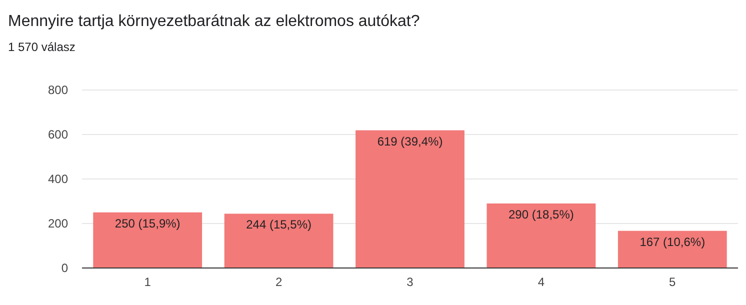  What do you see at coordinates (64, 268) in the screenshot?
I see `y-tick-label: 0` at bounding box center [64, 268].